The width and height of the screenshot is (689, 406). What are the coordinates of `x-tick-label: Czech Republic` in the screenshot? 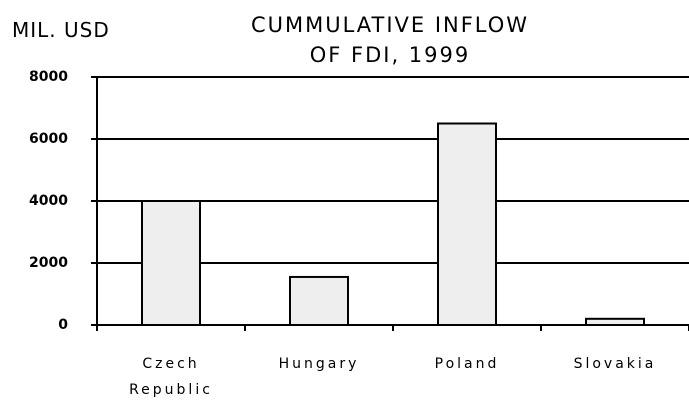 It's located at (171, 377).